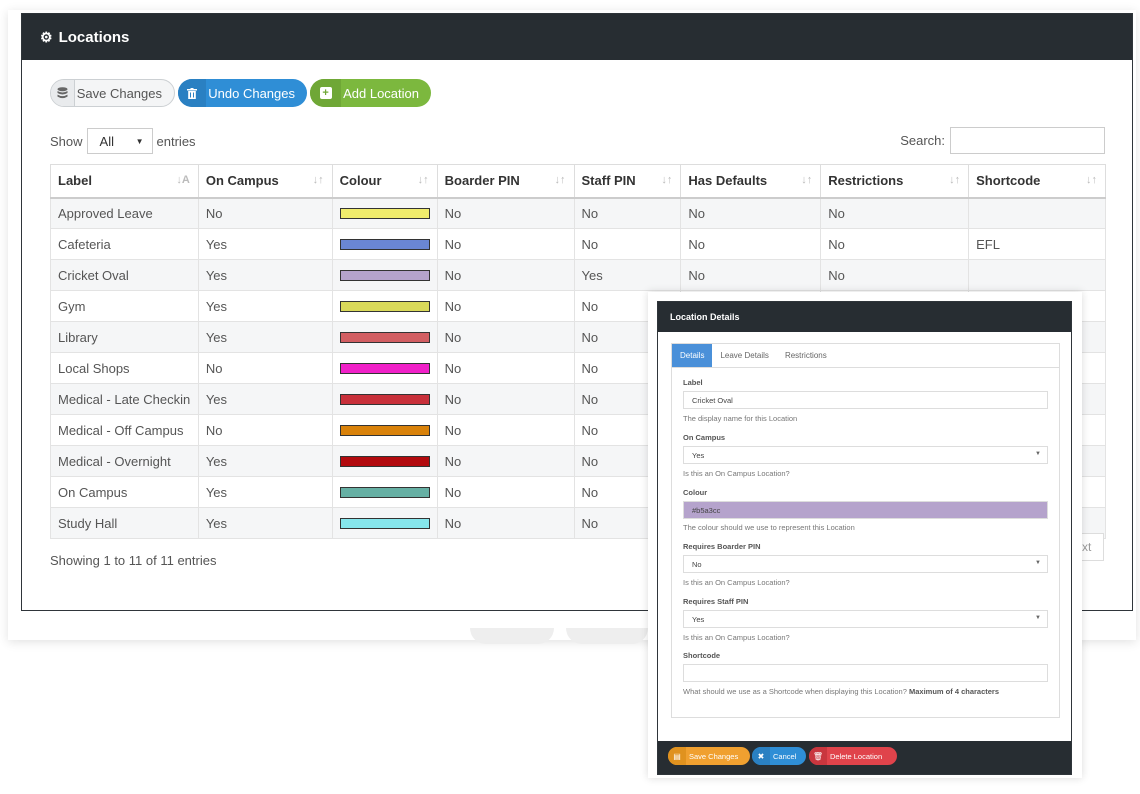  I want to click on cell-label: Medical - Off Campus, so click(124, 430).